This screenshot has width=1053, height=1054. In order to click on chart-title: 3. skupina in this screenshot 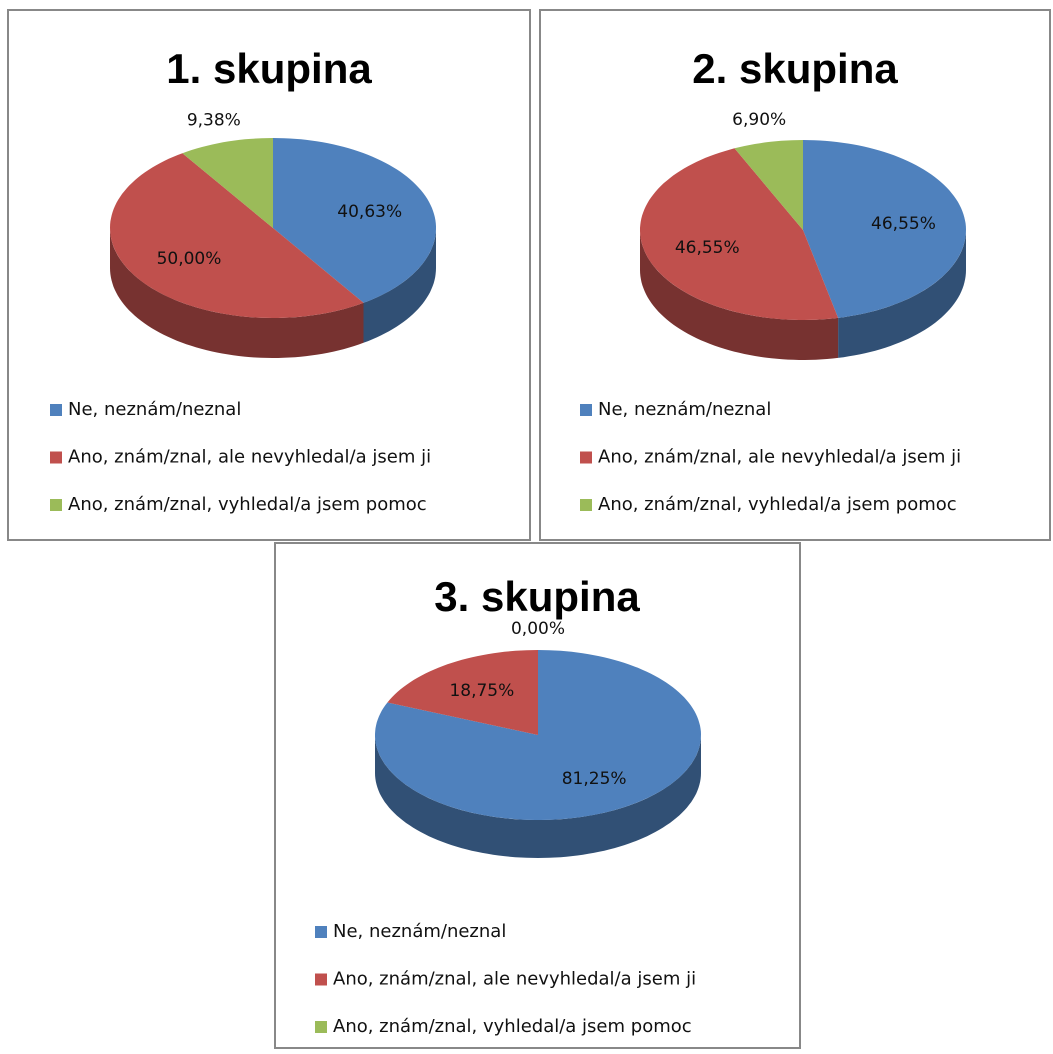, I will do `click(537, 596)`.